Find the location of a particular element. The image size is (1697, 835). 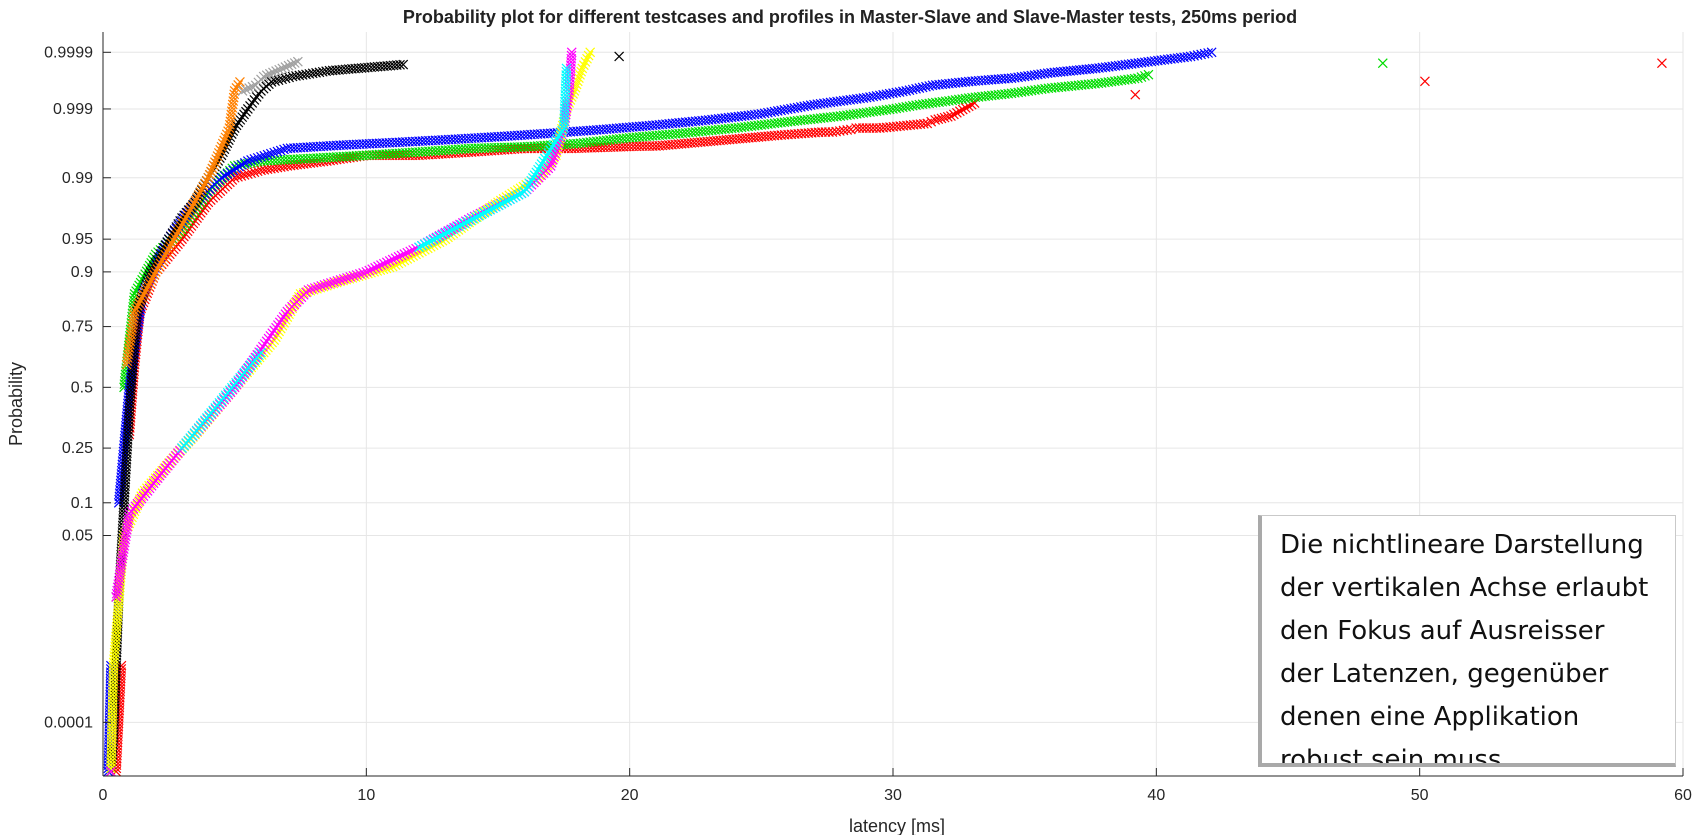

y-tick-label: 0.05 is located at coordinates (77, 536).